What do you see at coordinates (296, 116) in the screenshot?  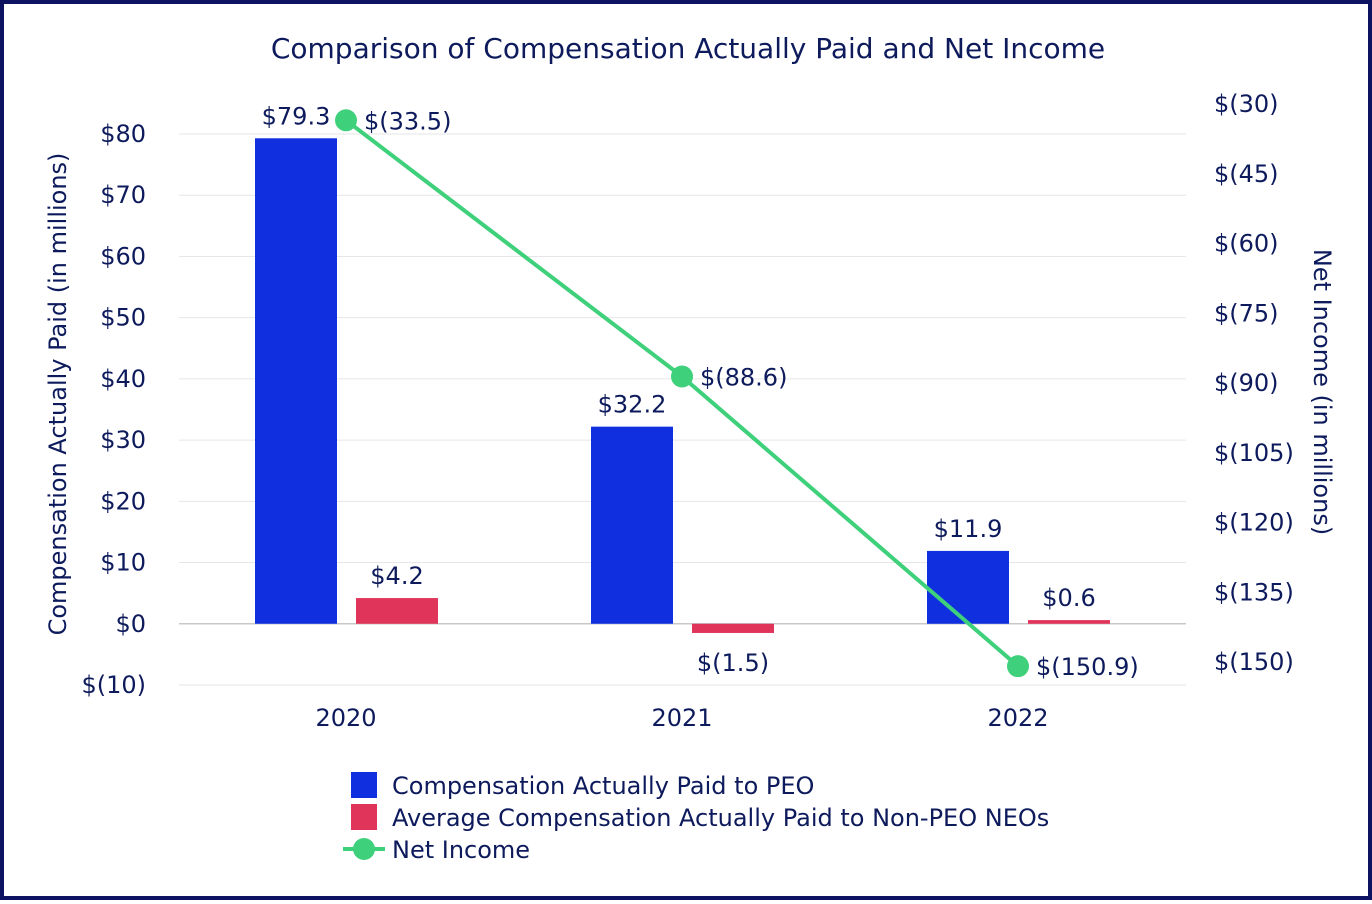 I see `bar-data-label: $79.3` at bounding box center [296, 116].